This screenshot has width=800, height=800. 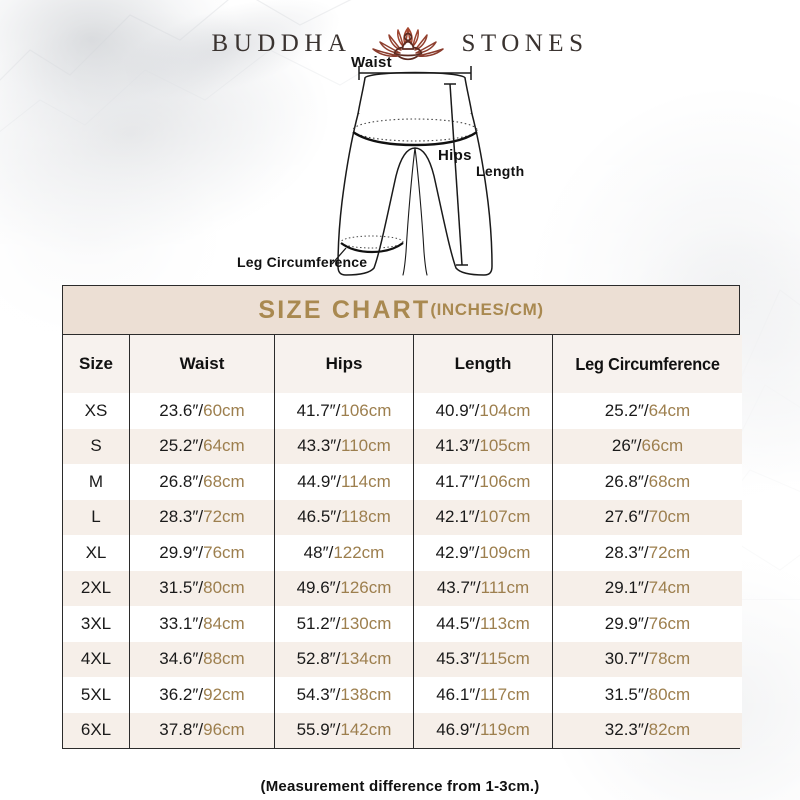 I want to click on cell-hips: 44.9″/114cm, so click(x=344, y=482).